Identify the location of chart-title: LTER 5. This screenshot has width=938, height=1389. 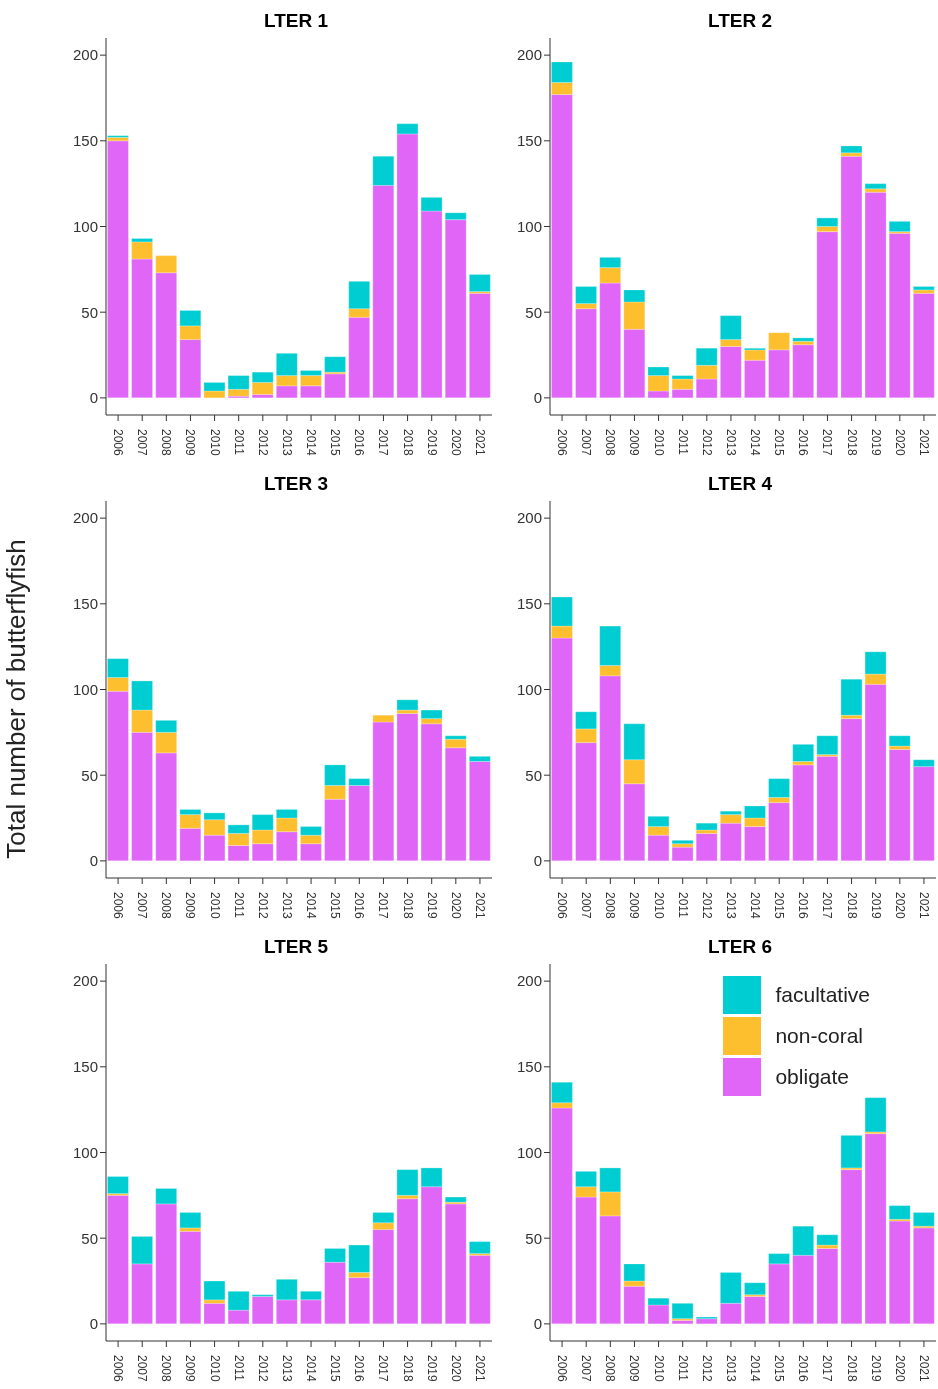
(295, 947).